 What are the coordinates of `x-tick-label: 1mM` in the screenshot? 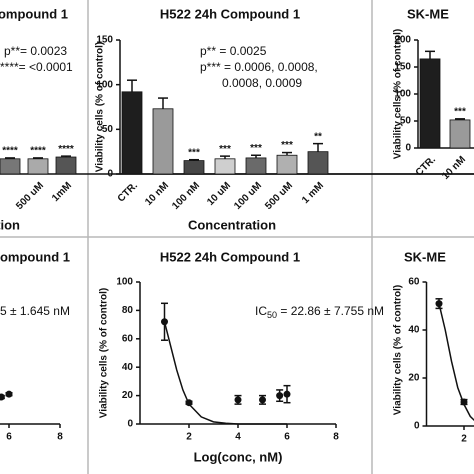 It's located at (62, 192).